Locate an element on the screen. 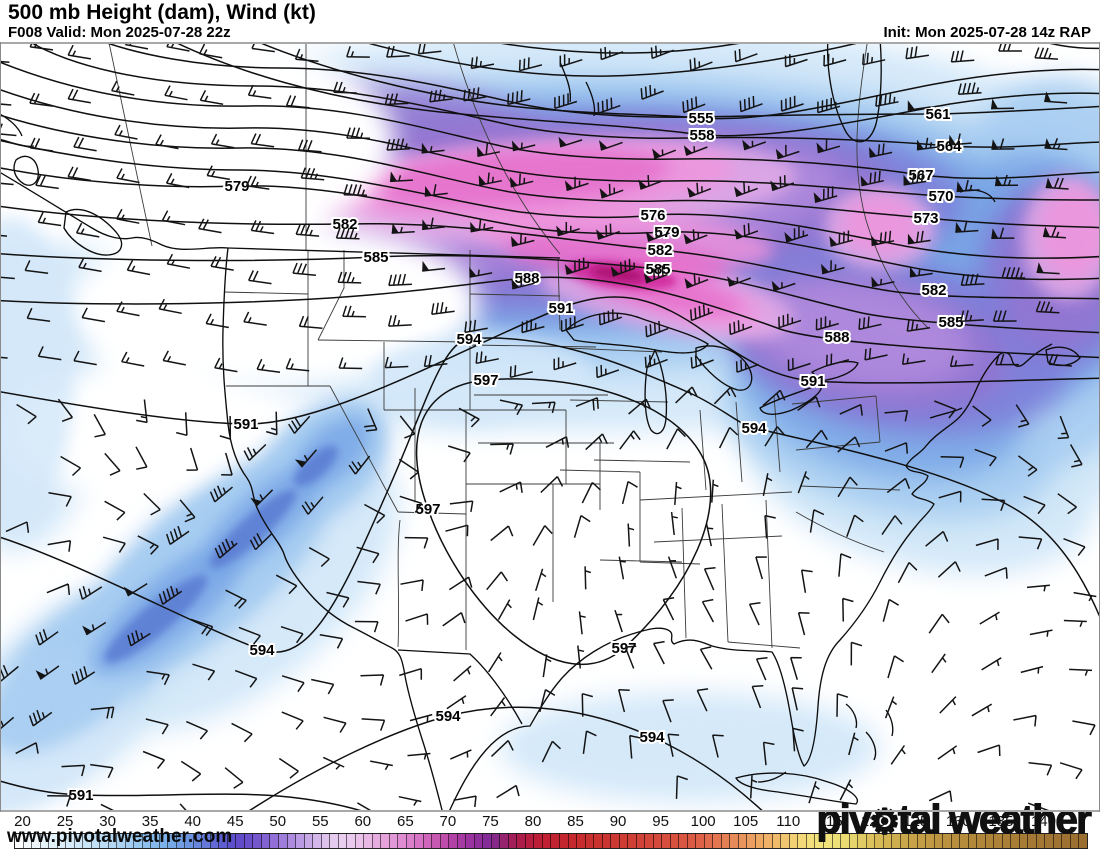  pivotal-weather-logo: piv⚙tal weather is located at coordinates (954, 819).